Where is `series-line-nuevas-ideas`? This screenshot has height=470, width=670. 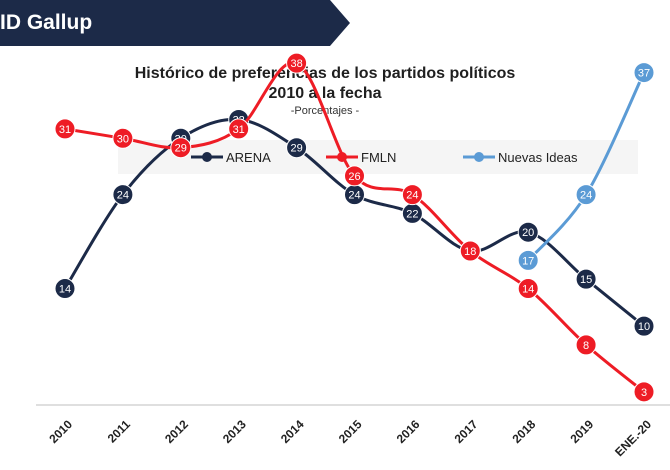 series-line-nuevas-ideas is located at coordinates (586, 166).